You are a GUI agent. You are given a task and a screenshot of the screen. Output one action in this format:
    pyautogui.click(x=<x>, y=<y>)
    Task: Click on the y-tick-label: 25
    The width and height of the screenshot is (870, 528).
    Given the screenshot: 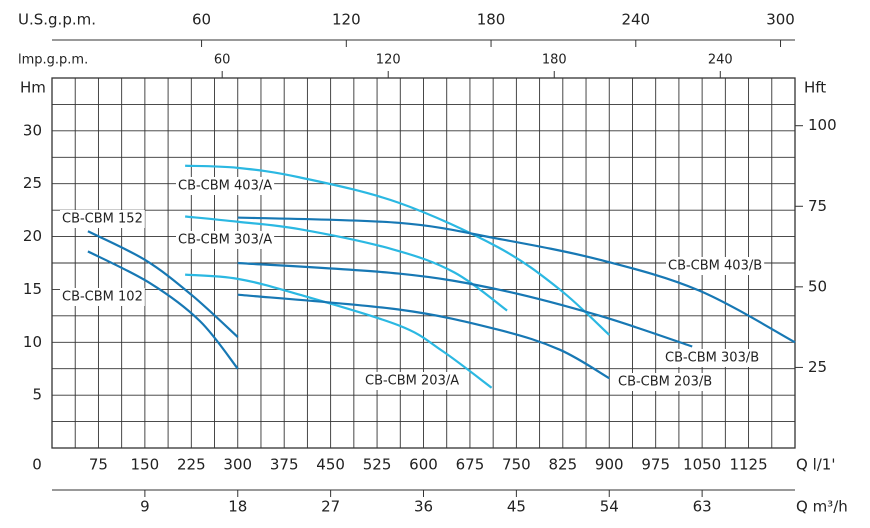 What is the action you would take?
    pyautogui.click(x=32, y=183)
    